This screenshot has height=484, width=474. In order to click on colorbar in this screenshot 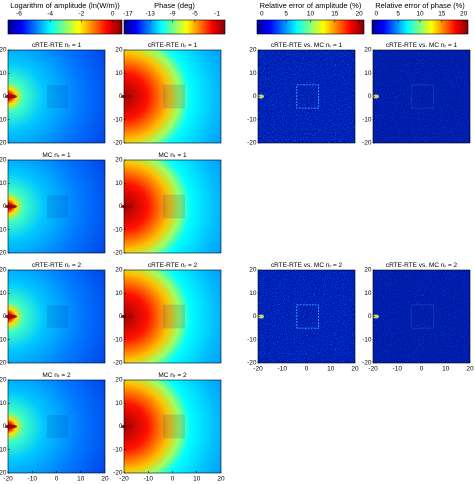, I will do `click(65, 27)`.